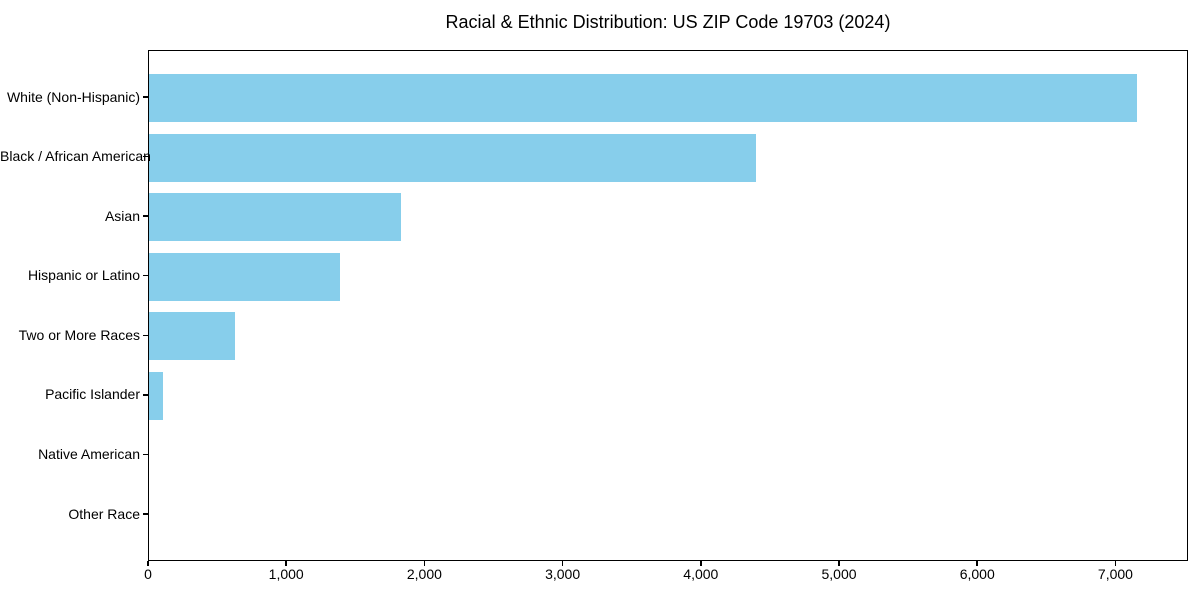 Image resolution: width=1200 pixels, height=600 pixels. What do you see at coordinates (643, 98) in the screenshot?
I see `bar-white-non-hispanic` at bounding box center [643, 98].